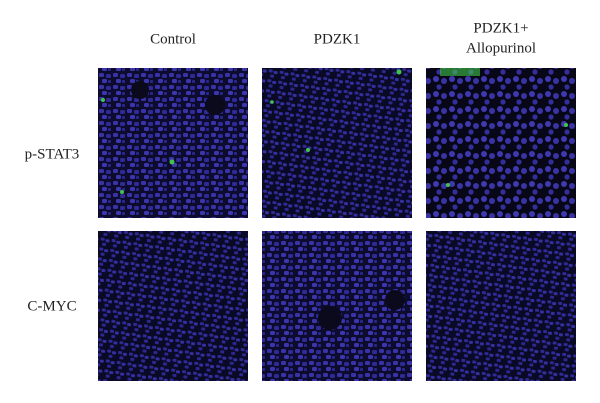  What do you see at coordinates (337, 39) in the screenshot?
I see `column-label: PDZK1` at bounding box center [337, 39].